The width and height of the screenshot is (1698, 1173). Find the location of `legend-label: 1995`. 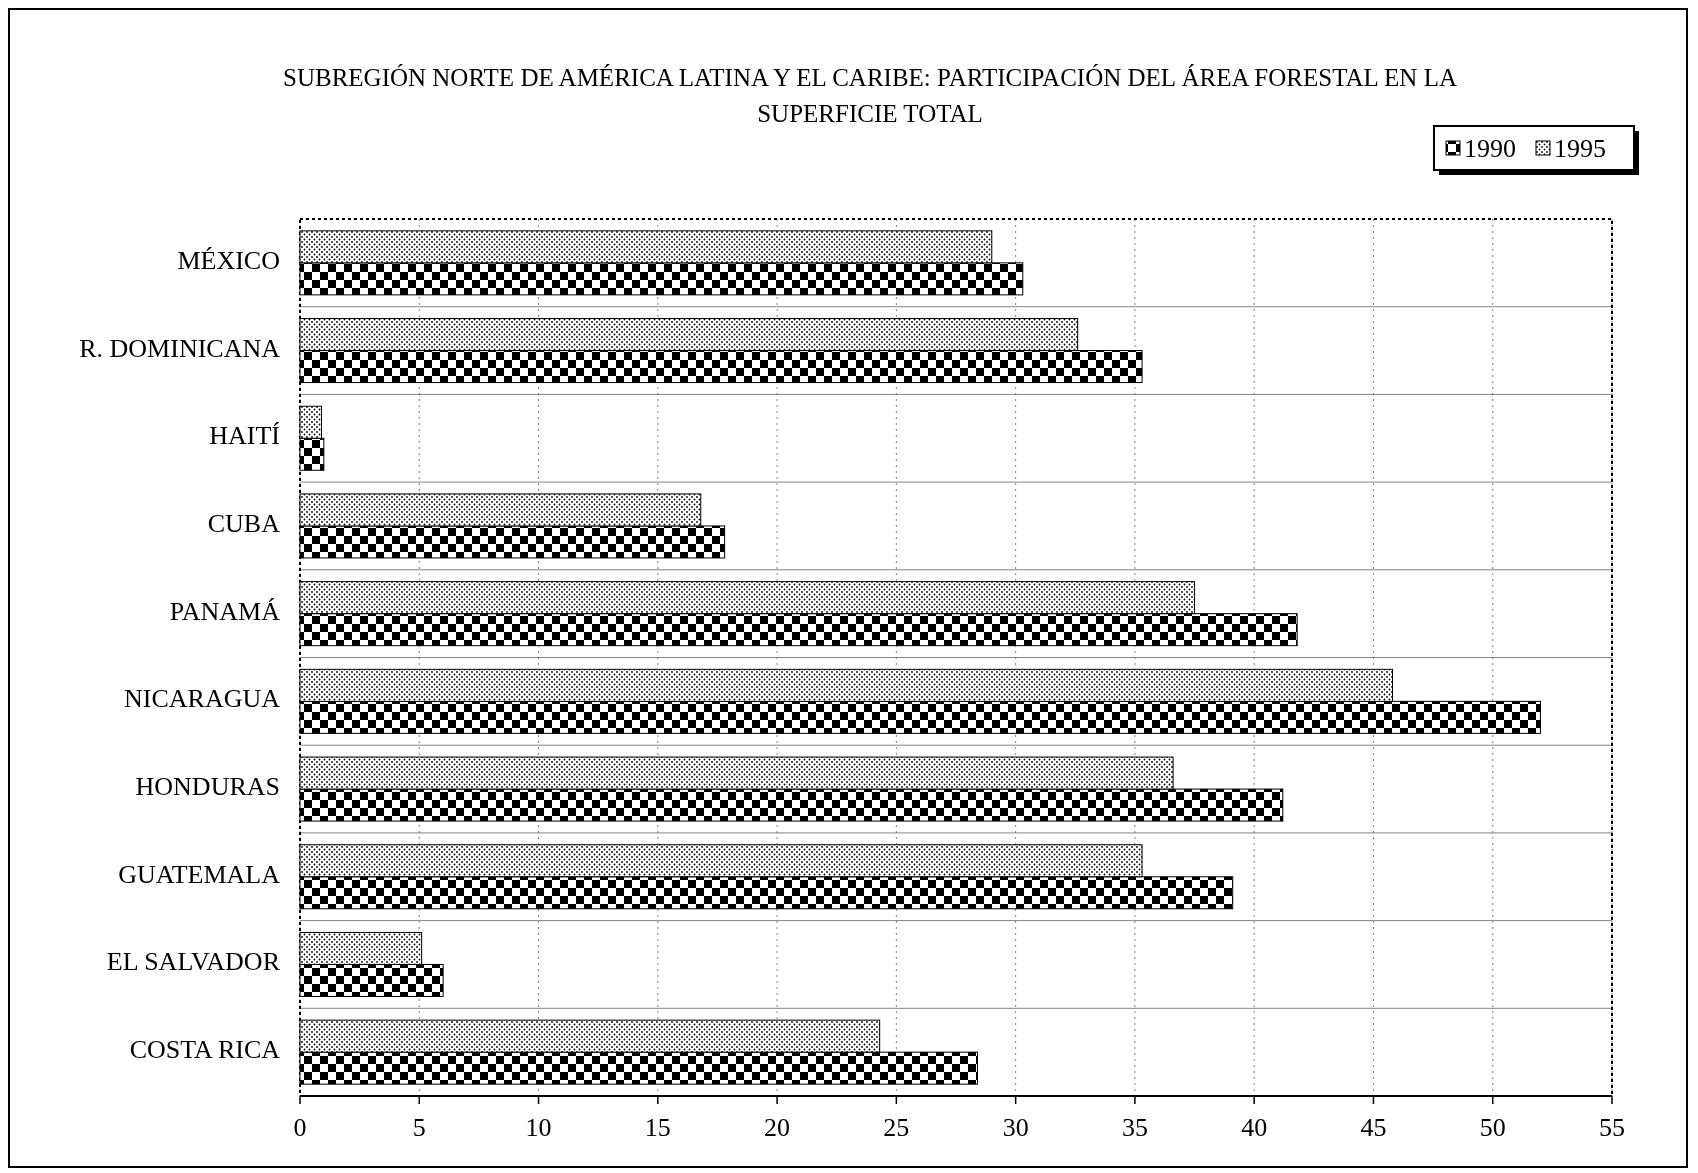

legend-label: 1995 is located at coordinates (1580, 148).